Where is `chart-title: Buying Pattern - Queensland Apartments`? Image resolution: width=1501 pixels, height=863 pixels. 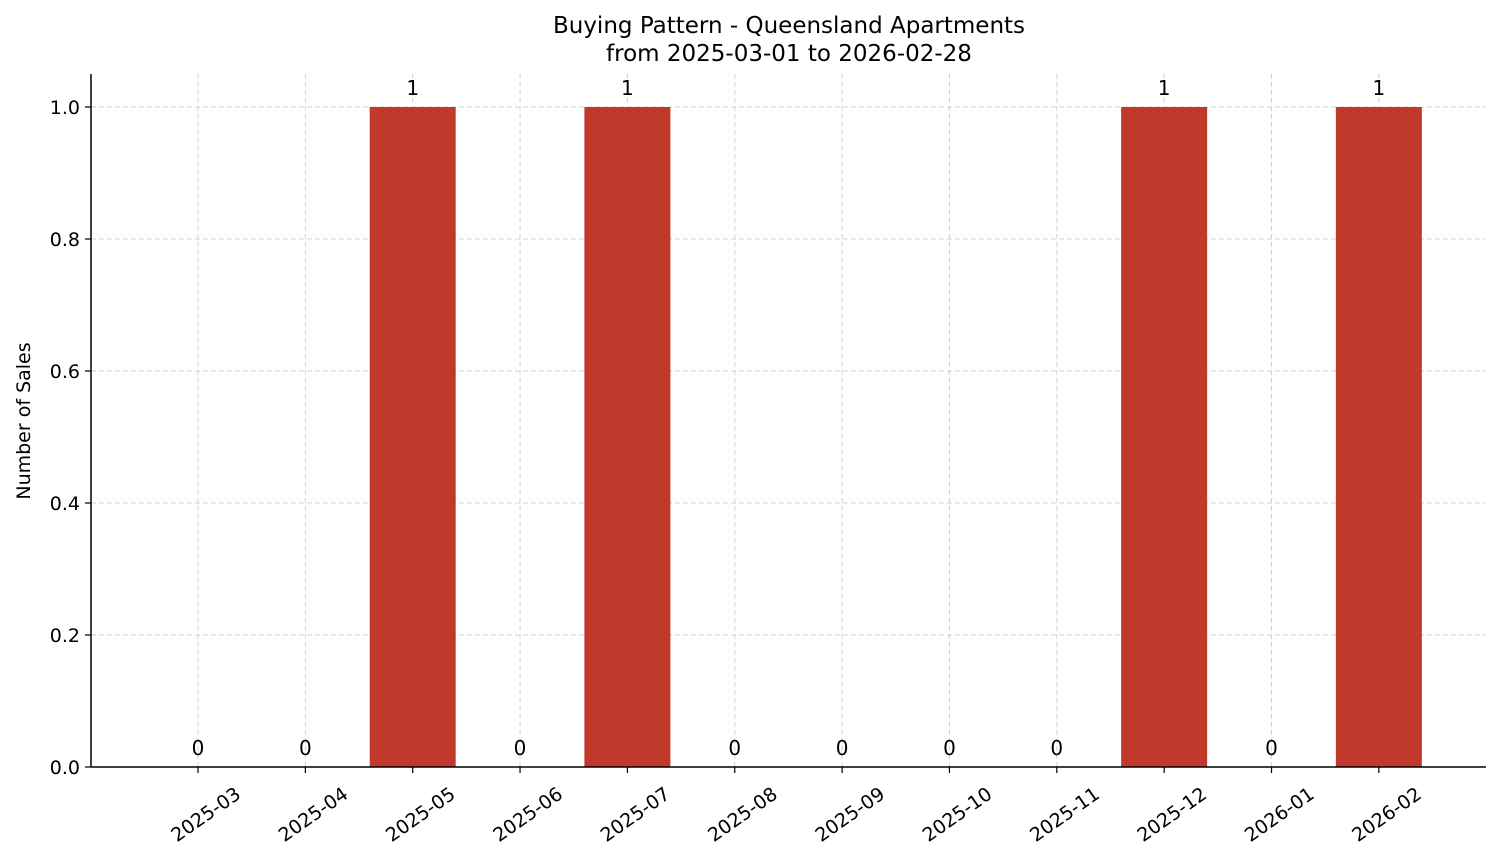
chart-title: Buying Pattern - Queensland Apartments is located at coordinates (789, 26).